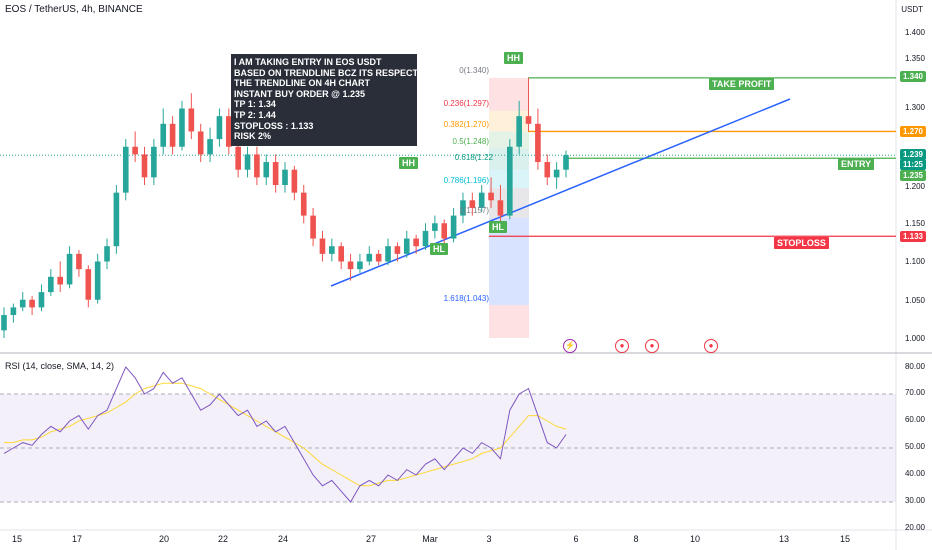 Image resolution: width=932 pixels, height=550 pixels. Describe the element at coordinates (856, 164) in the screenshot. I see `entry-label: ENTRY` at that location.